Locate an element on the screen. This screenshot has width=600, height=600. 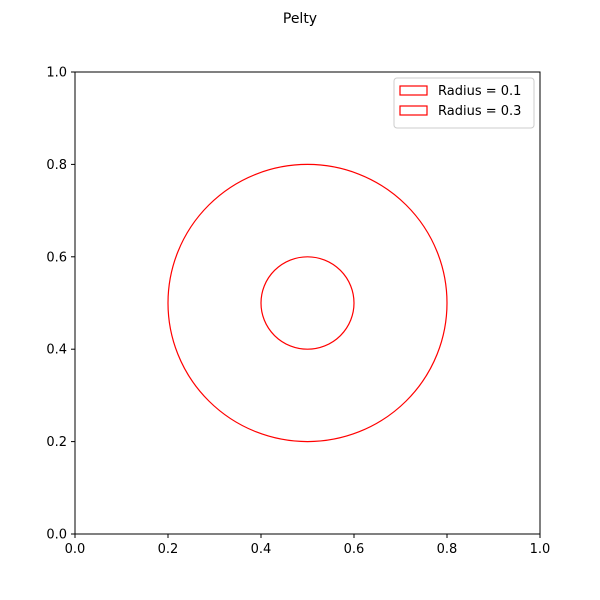
x-tick-label: 0.4 is located at coordinates (261, 549).